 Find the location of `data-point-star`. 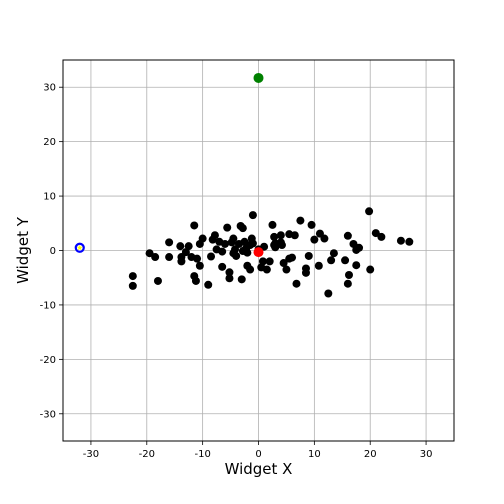

data-point-star is located at coordinates (79, 247).